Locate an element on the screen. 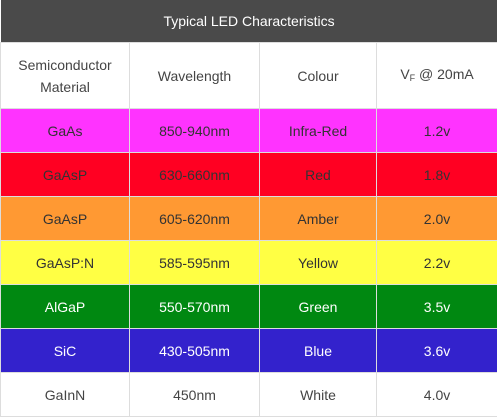  cell-wavelength: 850-940nm is located at coordinates (195, 131).